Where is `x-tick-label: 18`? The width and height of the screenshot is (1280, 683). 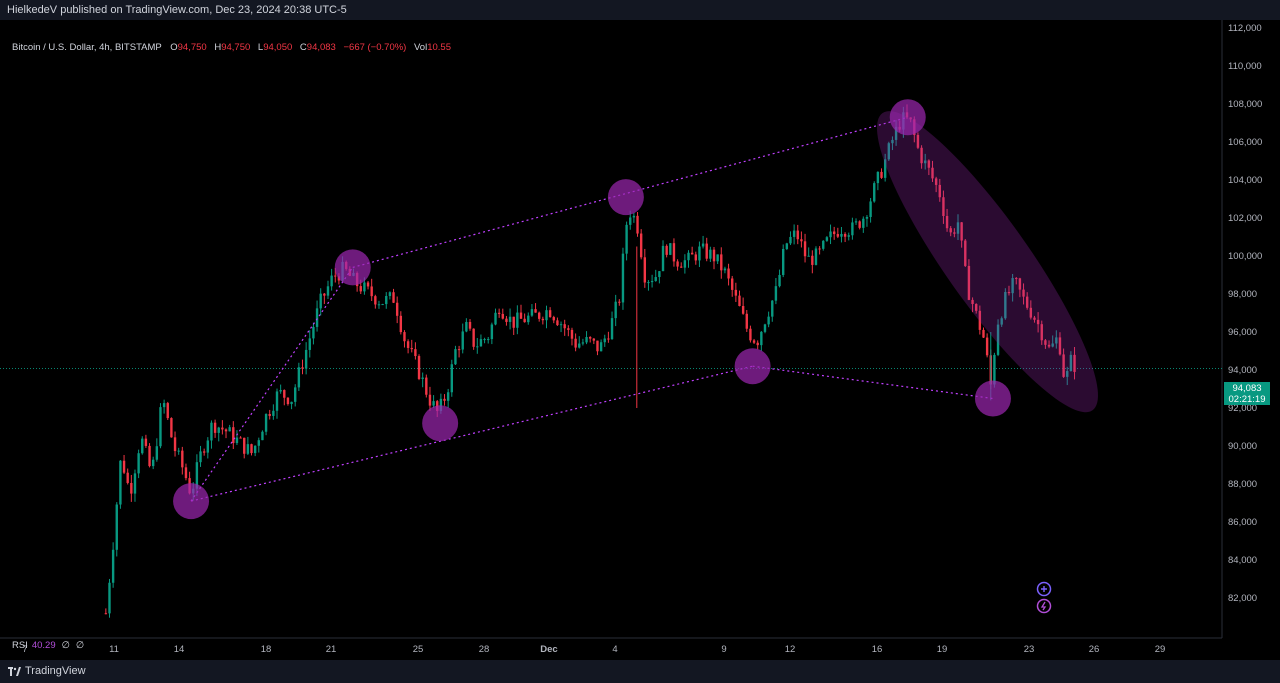 x-tick-label: 18 is located at coordinates (266, 649).